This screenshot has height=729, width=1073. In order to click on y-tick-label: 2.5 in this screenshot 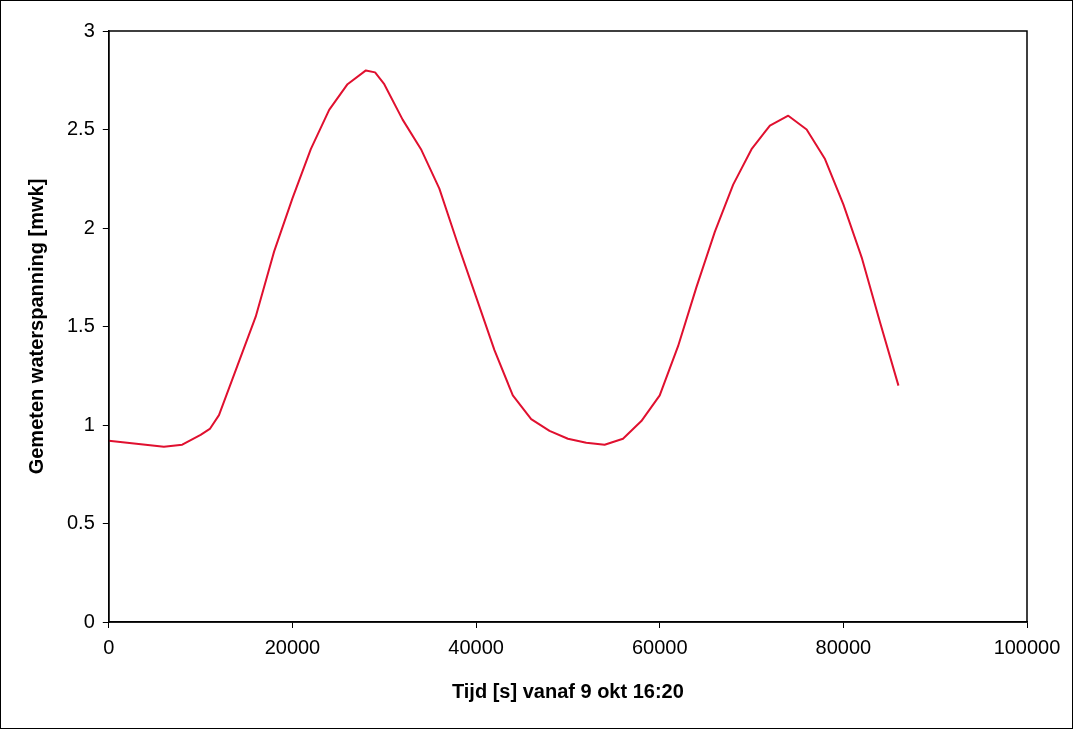, I will do `click(80, 128)`.